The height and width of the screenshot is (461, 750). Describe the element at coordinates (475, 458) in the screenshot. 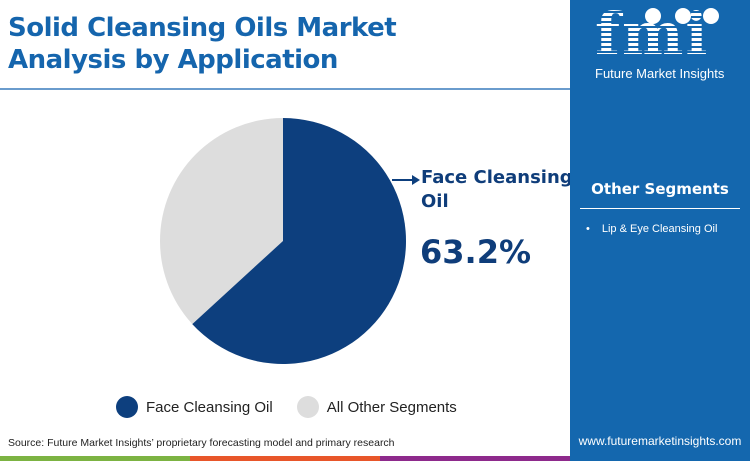

I see `bar-segment-purple` at that location.